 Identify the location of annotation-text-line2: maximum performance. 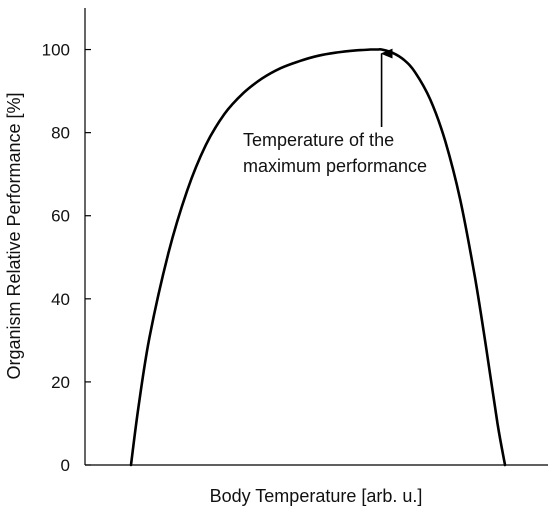
(335, 166).